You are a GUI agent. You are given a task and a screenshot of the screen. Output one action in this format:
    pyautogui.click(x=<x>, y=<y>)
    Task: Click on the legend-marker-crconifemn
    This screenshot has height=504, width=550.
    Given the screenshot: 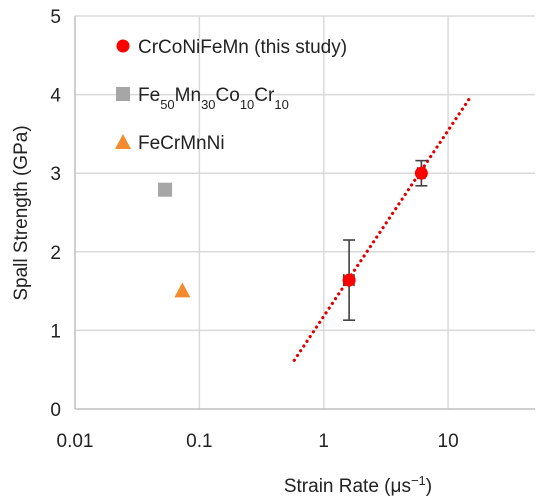 What is the action you would take?
    pyautogui.click(x=123, y=46)
    